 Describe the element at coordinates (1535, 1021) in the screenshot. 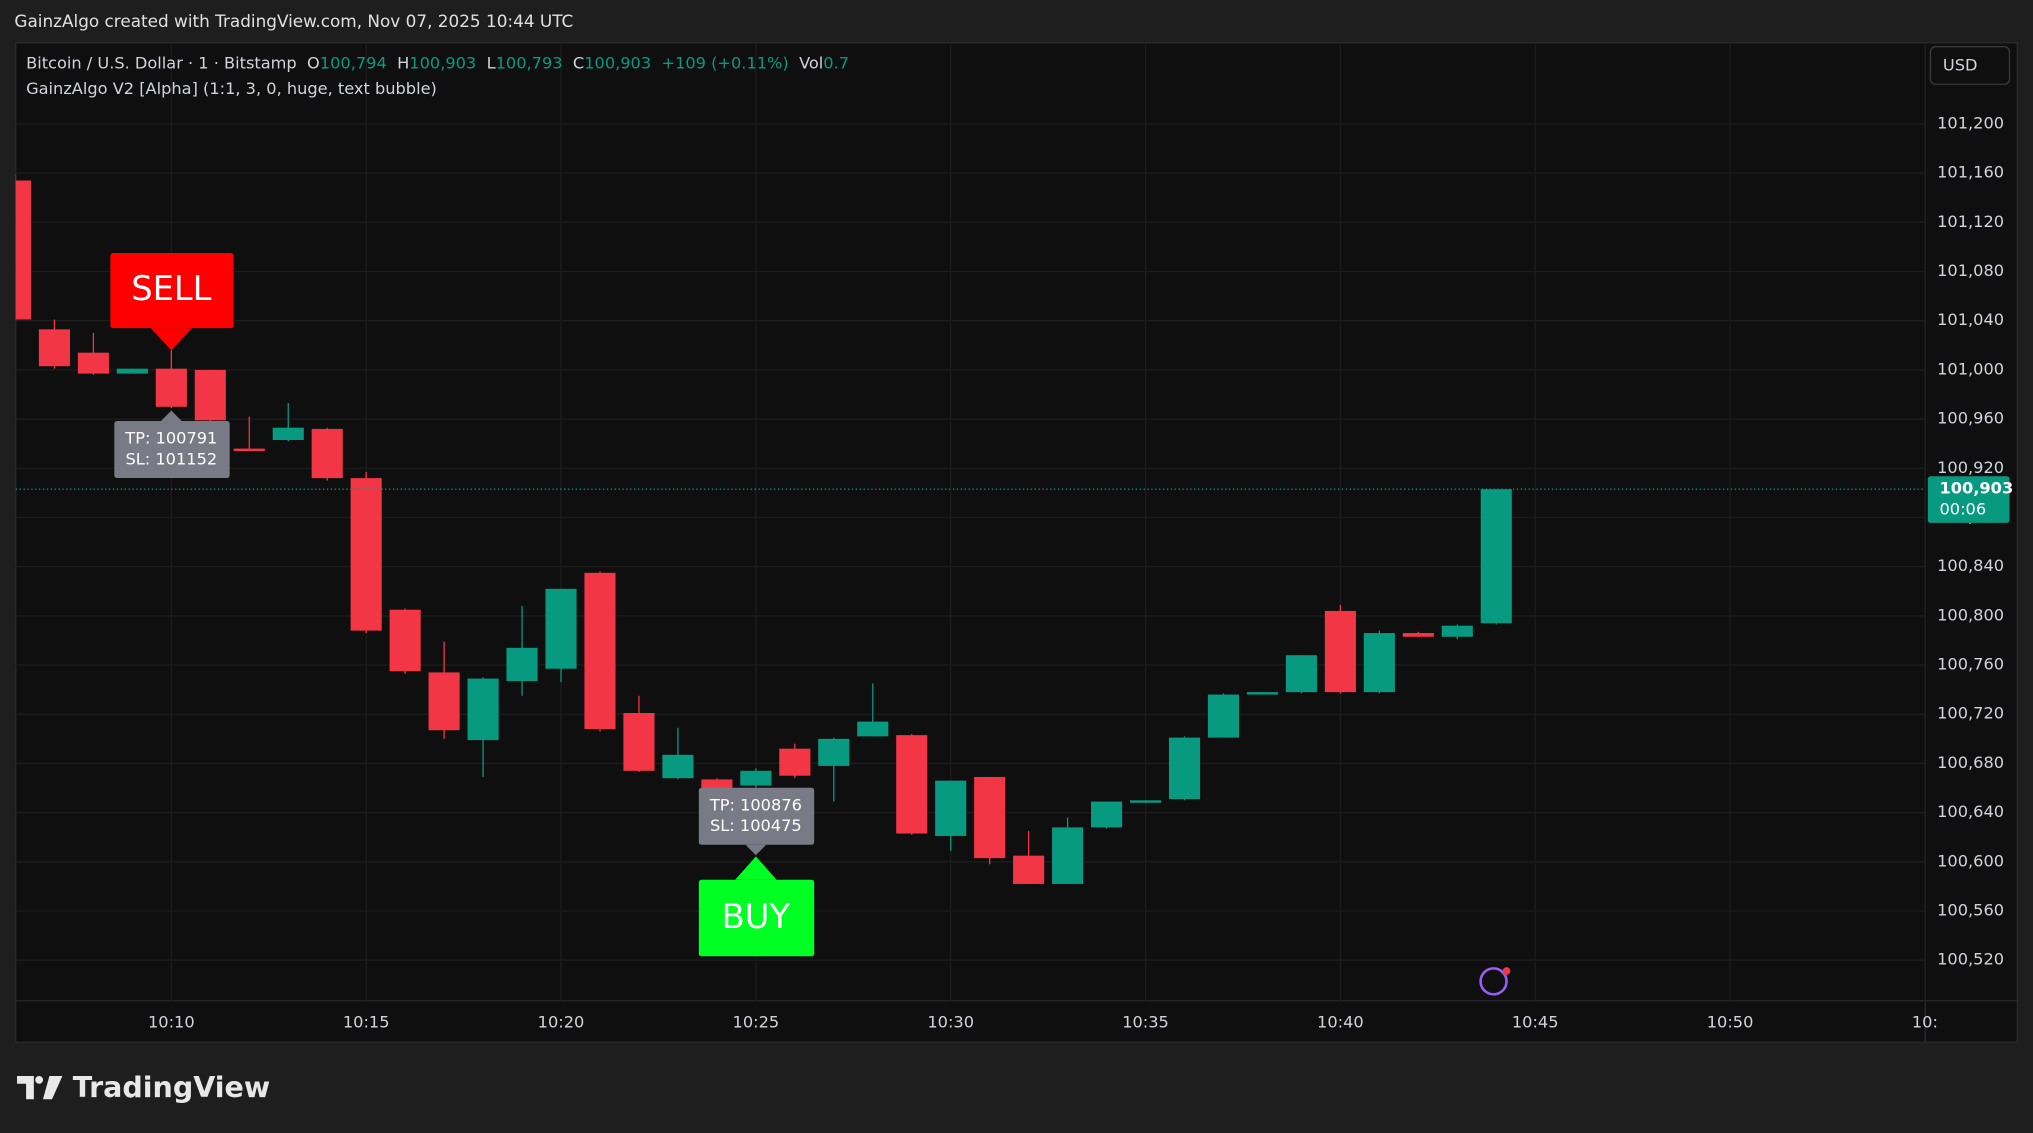

I see `x-tick-label: 10:45` at that location.